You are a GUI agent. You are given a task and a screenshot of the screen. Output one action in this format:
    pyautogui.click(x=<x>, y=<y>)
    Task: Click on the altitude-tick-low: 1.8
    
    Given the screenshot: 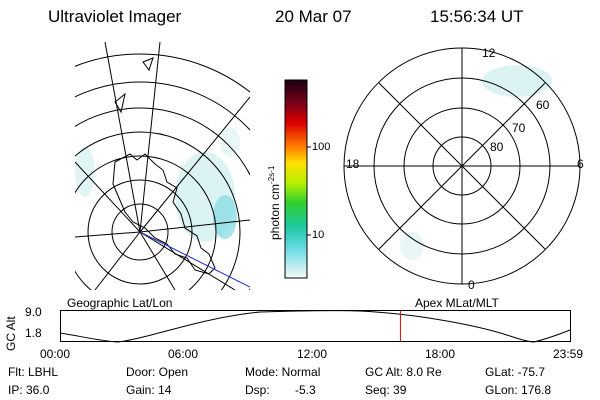 What is the action you would take?
    pyautogui.click(x=33, y=333)
    